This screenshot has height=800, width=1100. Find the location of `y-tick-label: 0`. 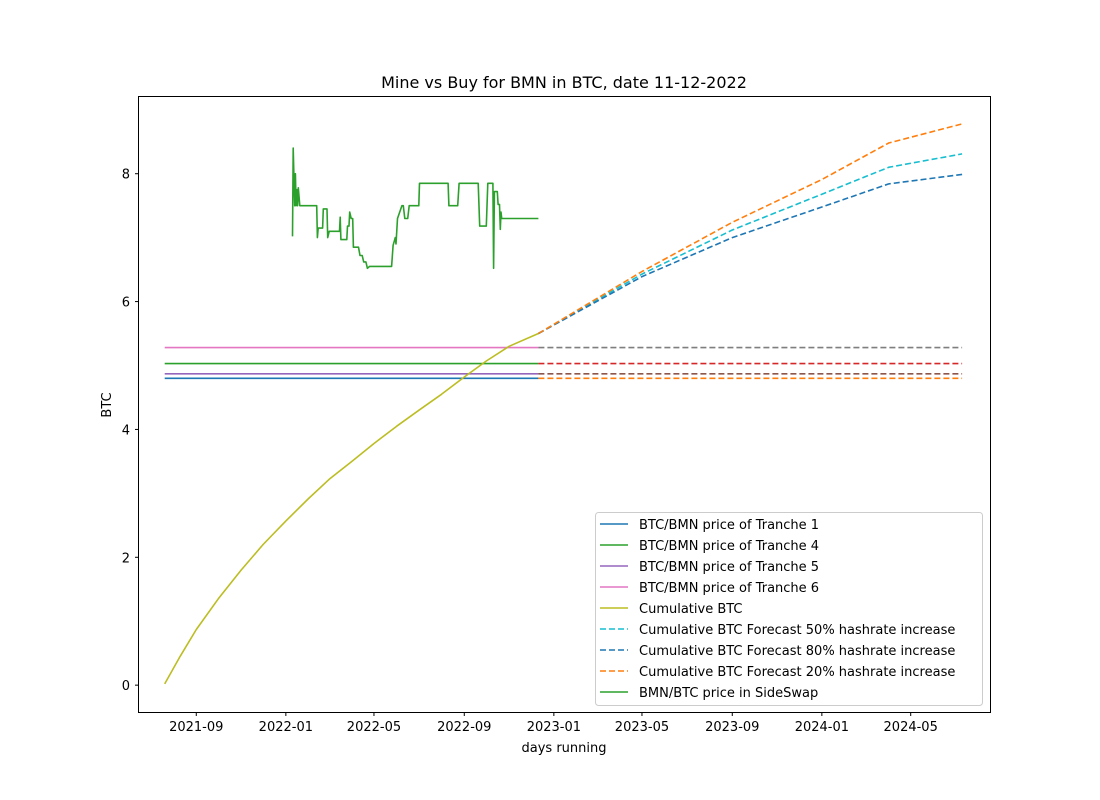

y-tick-label: 0 is located at coordinates (126, 686).